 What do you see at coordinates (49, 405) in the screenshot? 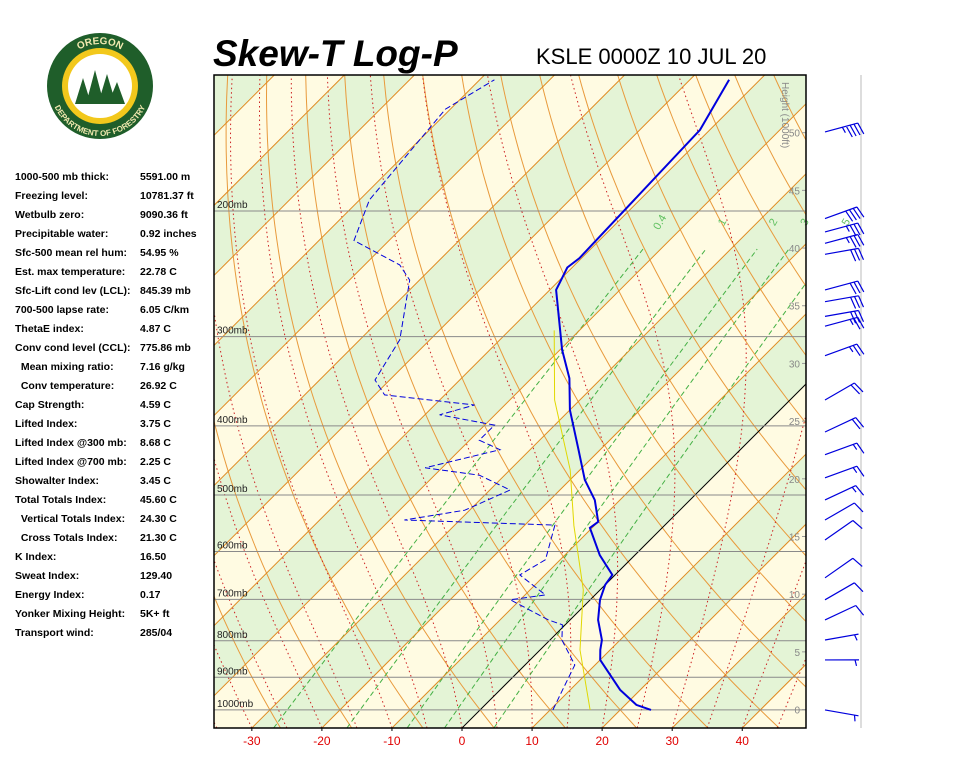
I see `index-label: Cap Strength:` at bounding box center [49, 405].